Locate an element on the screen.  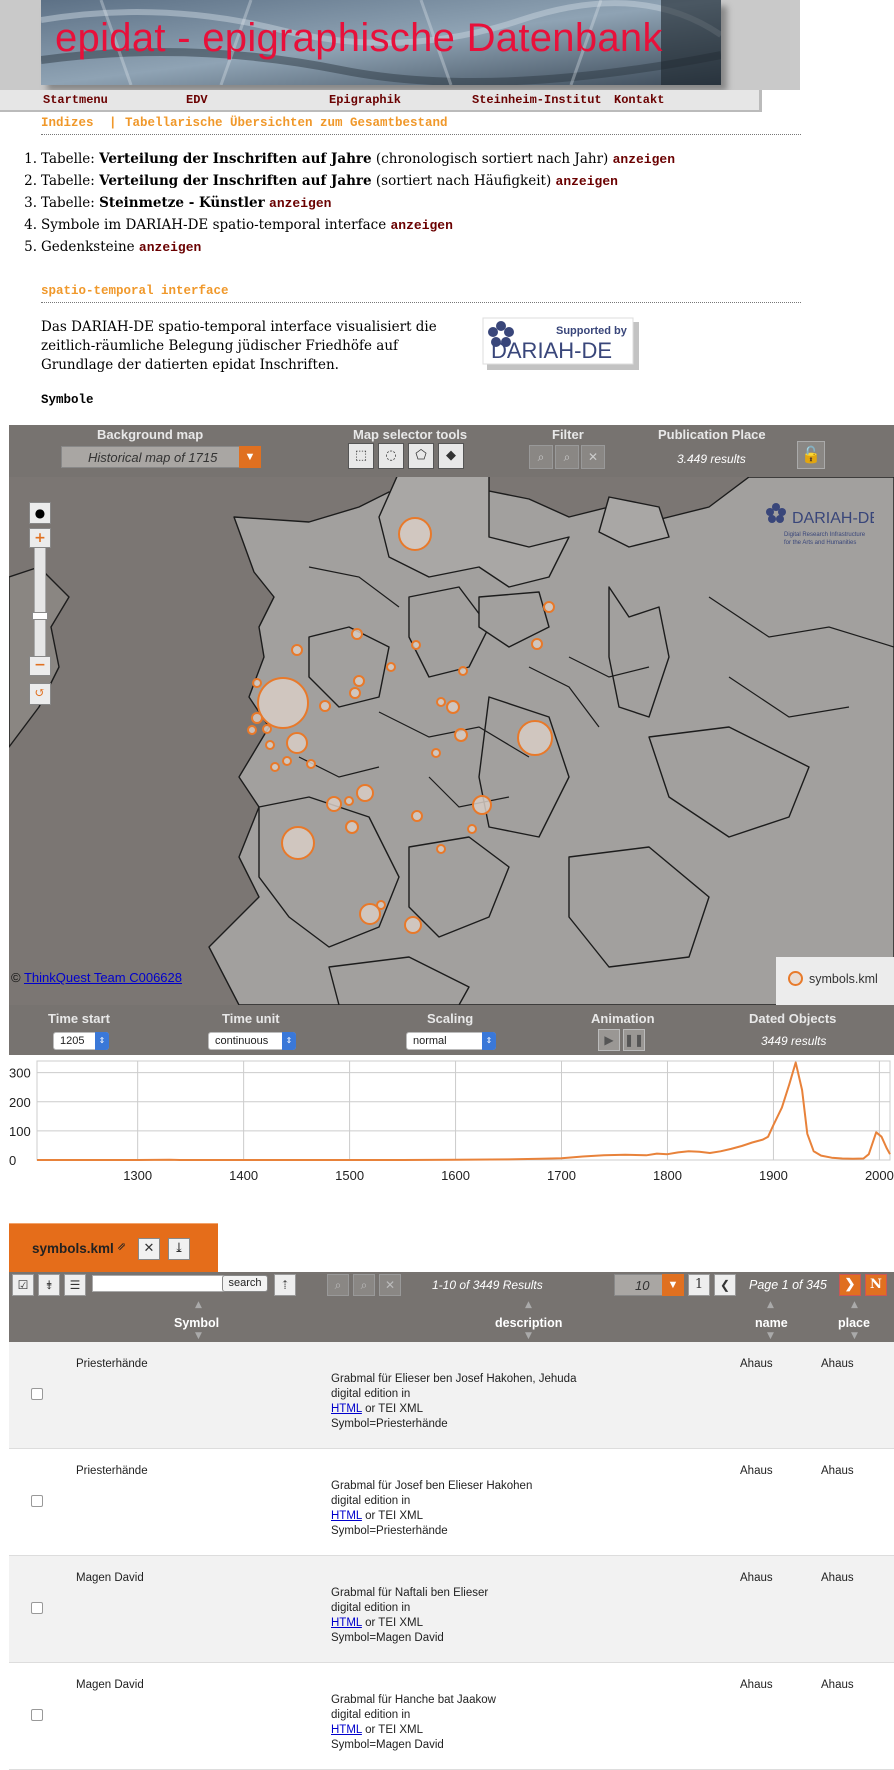
menu-icon: ☰ is located at coordinates (75, 1285).